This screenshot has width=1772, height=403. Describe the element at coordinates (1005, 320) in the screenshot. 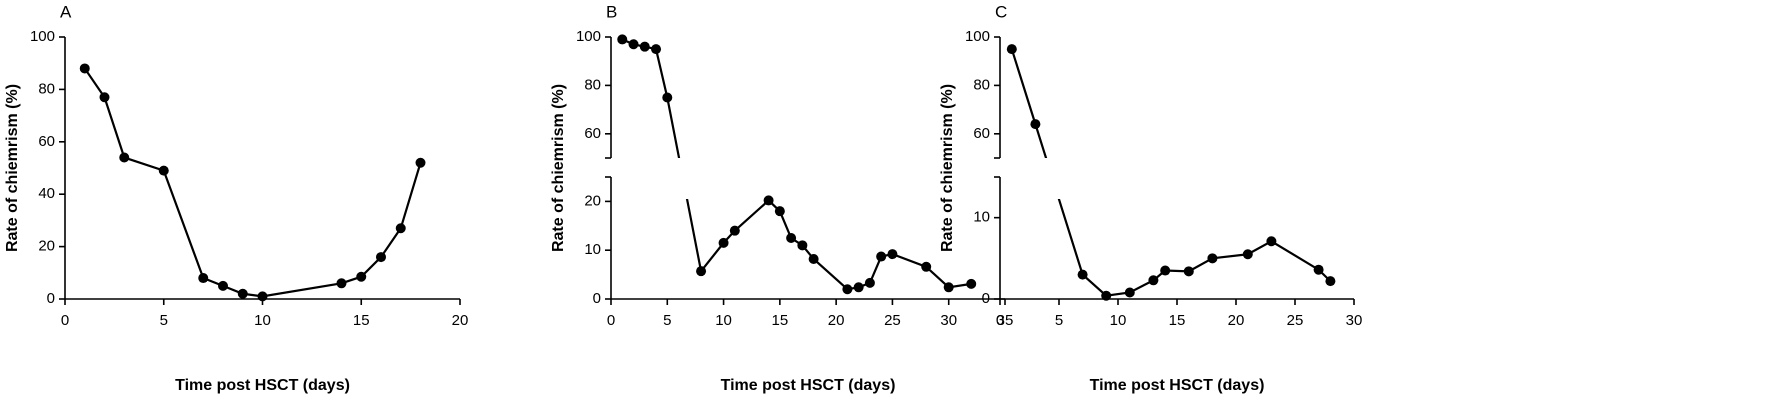

I see `x-tick-label: 35` at that location.